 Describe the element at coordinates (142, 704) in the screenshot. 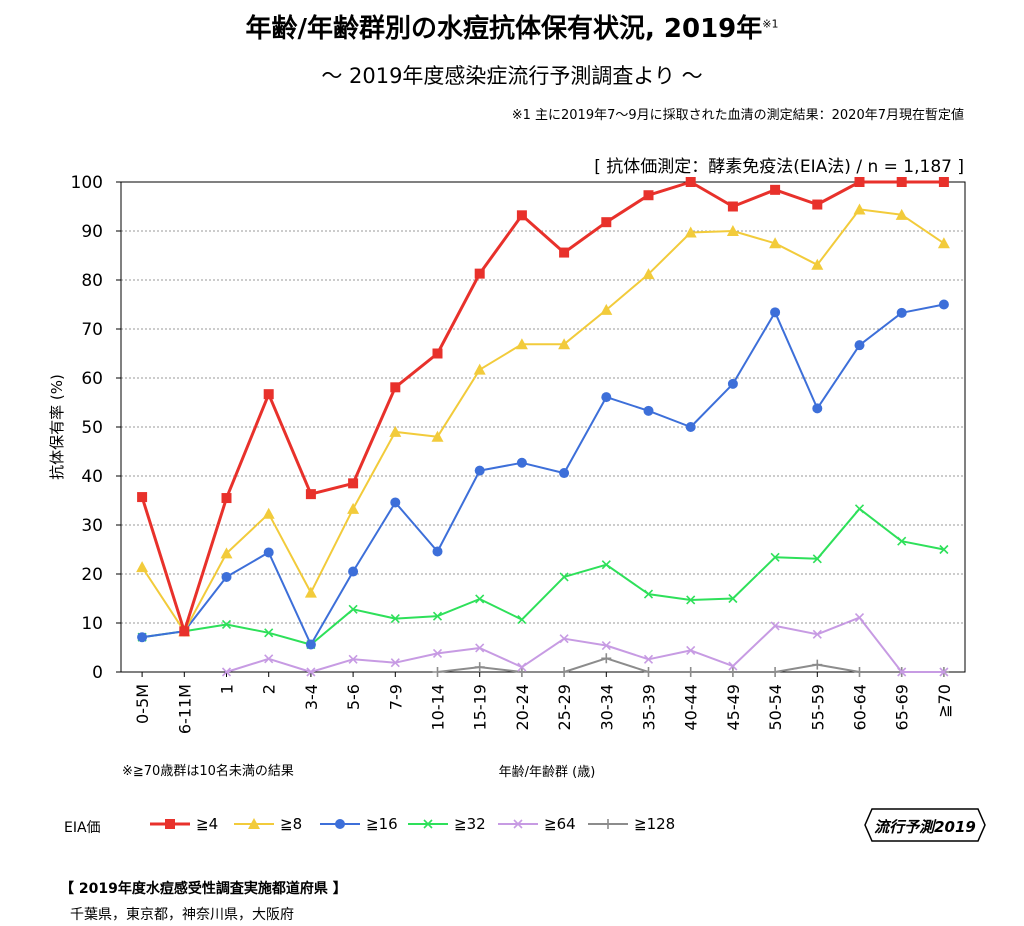

I see `x-tick-label: 0-5M` at that location.